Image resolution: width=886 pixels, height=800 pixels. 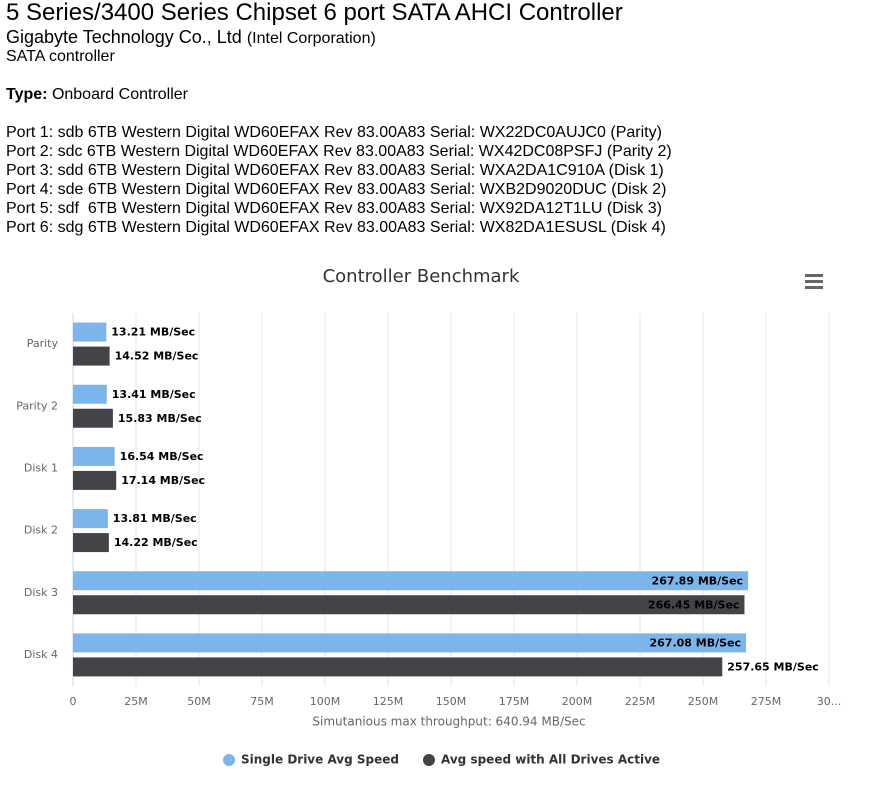 I want to click on device-class: SATA controller, so click(x=60, y=56).